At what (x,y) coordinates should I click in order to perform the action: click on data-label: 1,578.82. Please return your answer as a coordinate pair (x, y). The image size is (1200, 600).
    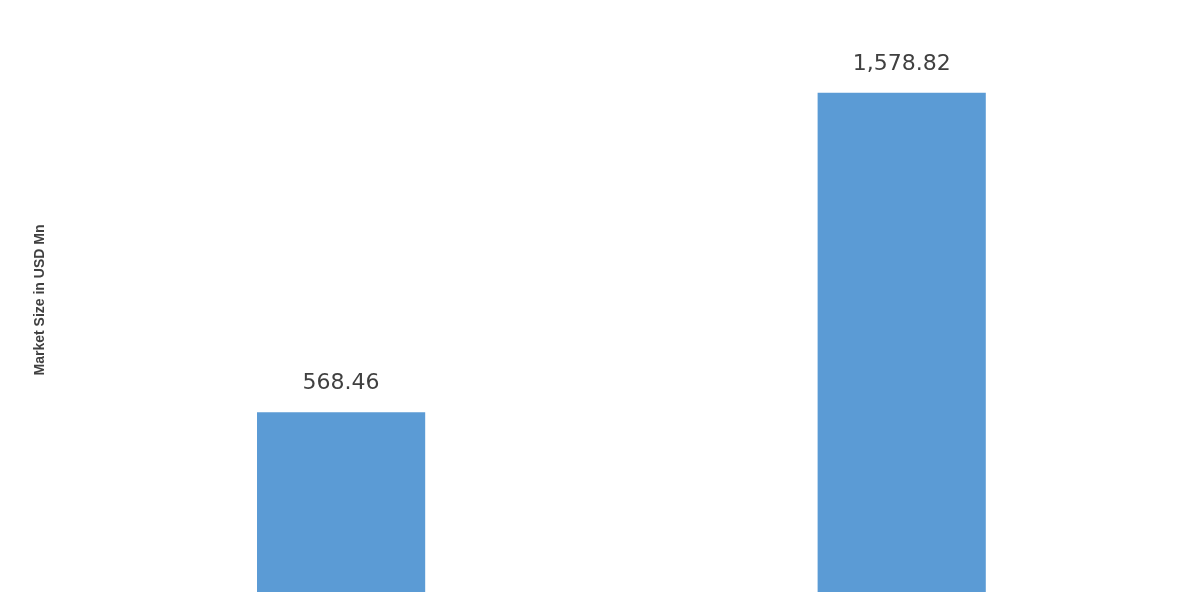
    Looking at the image, I should click on (901, 62).